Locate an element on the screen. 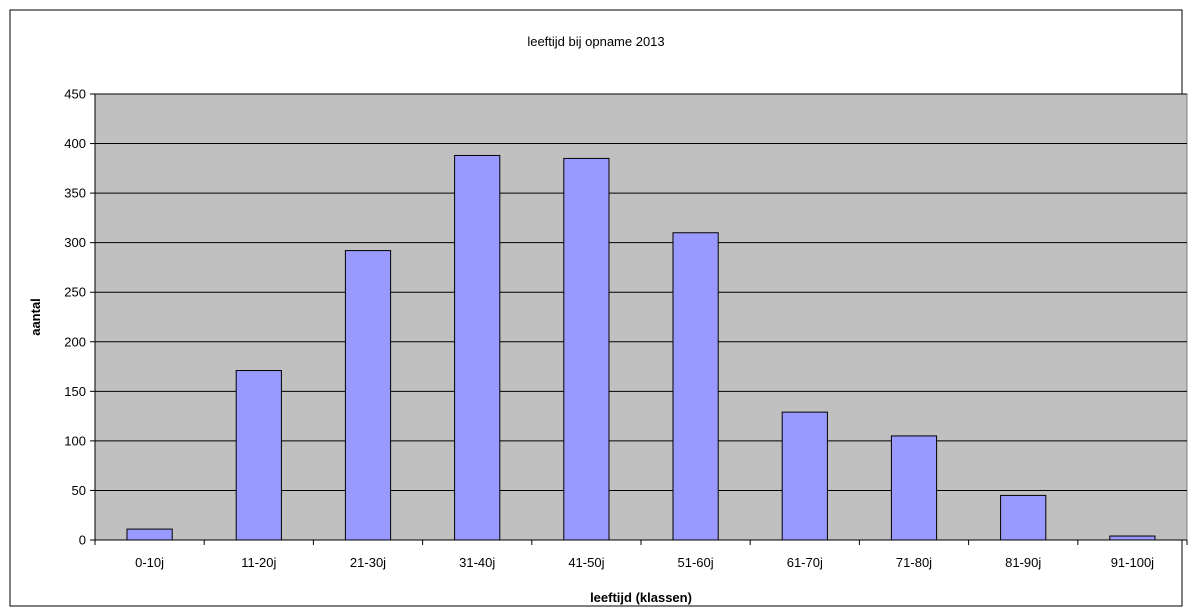 The width and height of the screenshot is (1192, 616). x-tick-label: 31-40j is located at coordinates (477, 562).